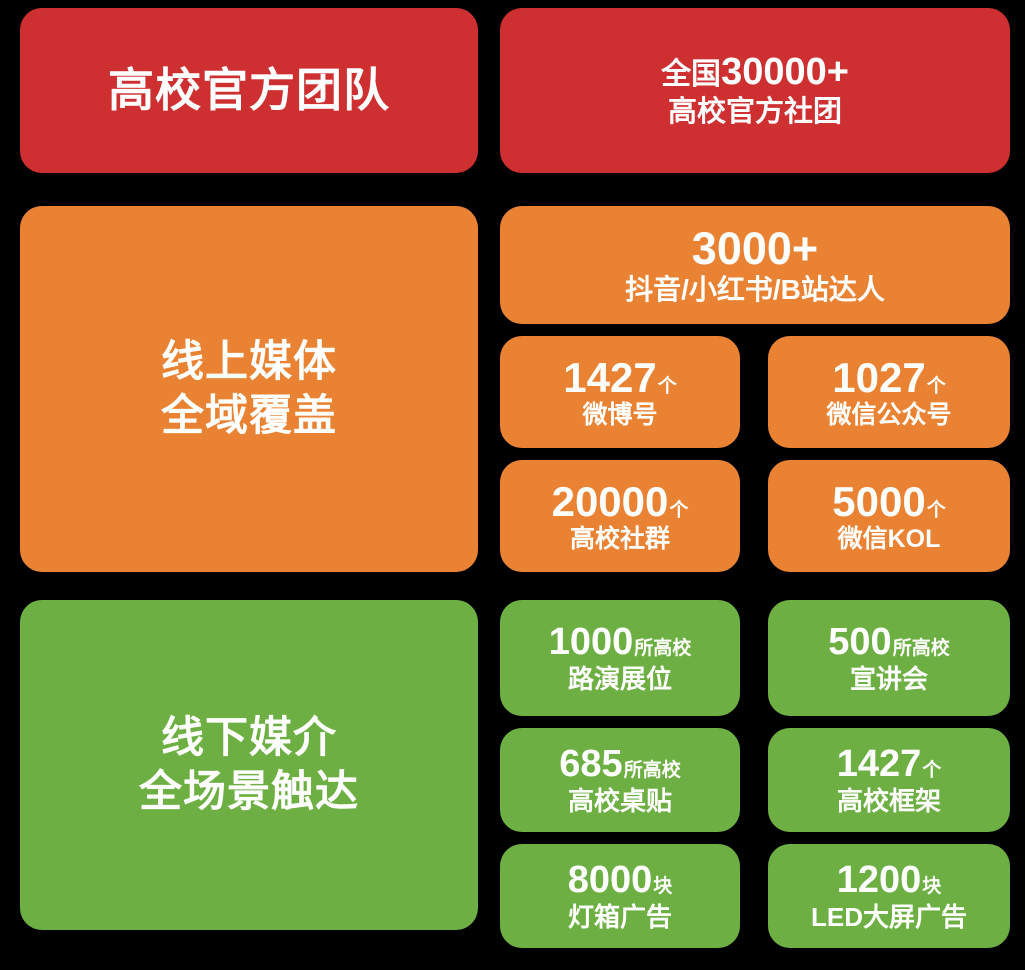 Image resolution: width=1025 pixels, height=970 pixels. I want to click on stat-line: 3000+, so click(755, 249).